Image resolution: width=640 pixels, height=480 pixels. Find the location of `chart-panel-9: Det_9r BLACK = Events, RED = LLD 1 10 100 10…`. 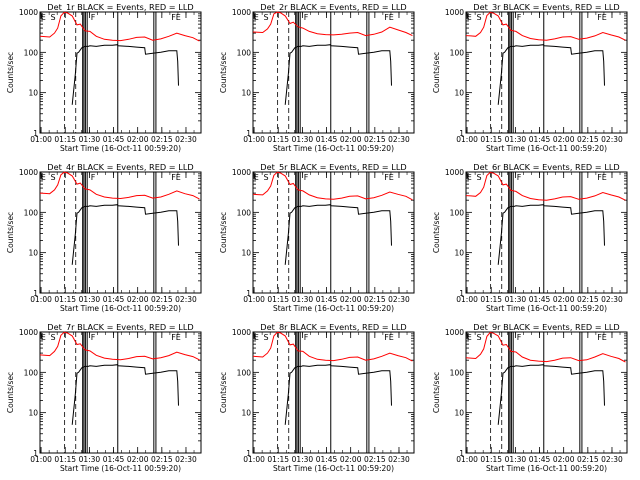

chart-panel-9: Det_9r BLACK = Events, RED = LLD 1 10 100 10… is located at coordinates (530, 397).